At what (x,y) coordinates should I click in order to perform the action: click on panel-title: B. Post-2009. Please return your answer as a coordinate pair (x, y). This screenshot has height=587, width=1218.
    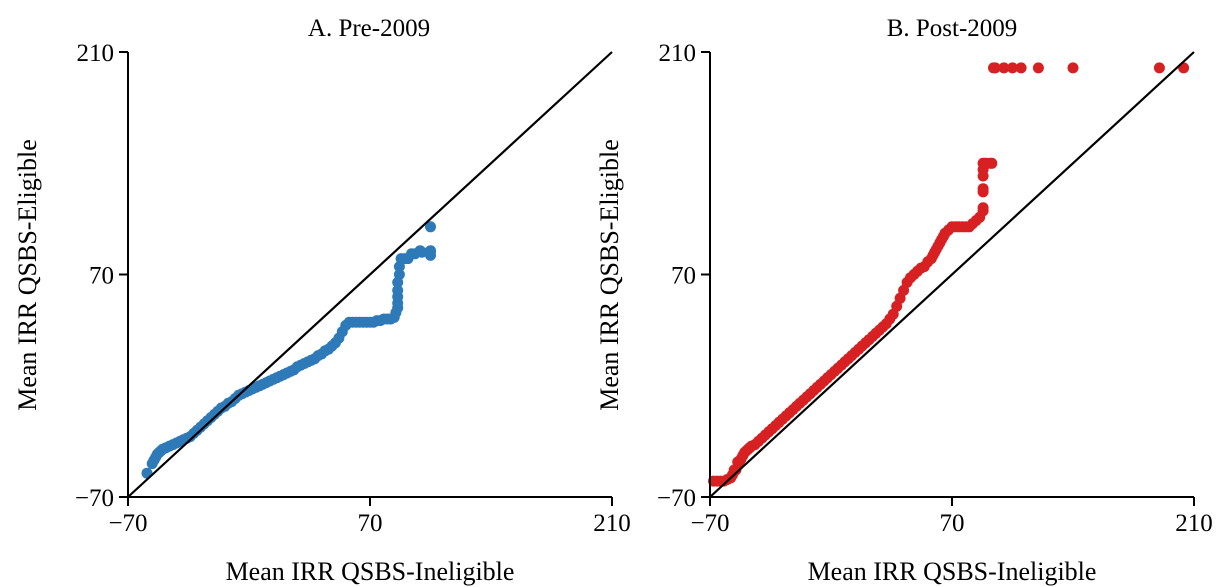
    Looking at the image, I should click on (952, 28).